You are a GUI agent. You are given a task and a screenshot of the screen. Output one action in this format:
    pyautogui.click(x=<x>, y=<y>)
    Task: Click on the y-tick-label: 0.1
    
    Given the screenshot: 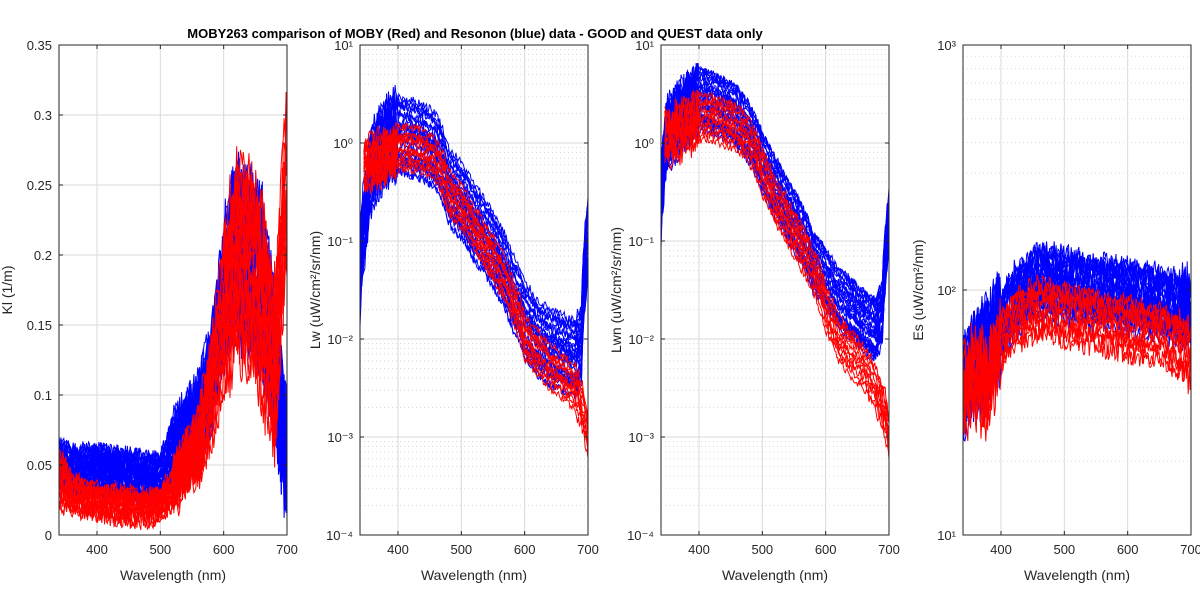 What is the action you would take?
    pyautogui.click(x=43, y=395)
    